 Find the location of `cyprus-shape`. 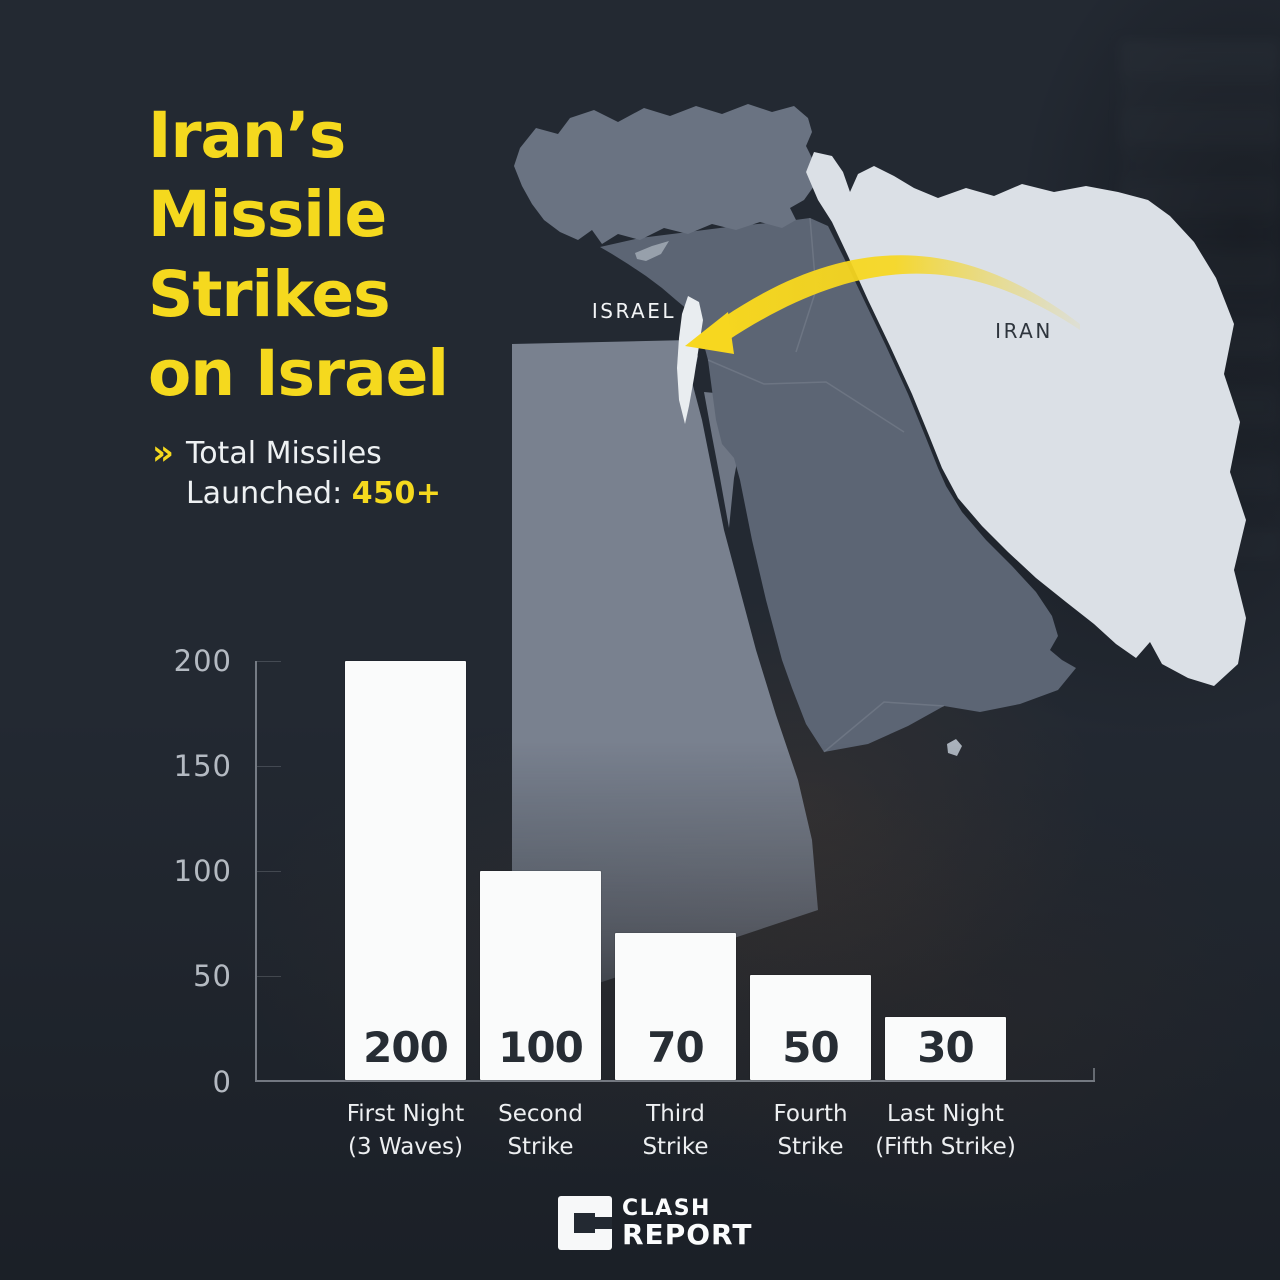

cyprus-shape is located at coordinates (652, 251).